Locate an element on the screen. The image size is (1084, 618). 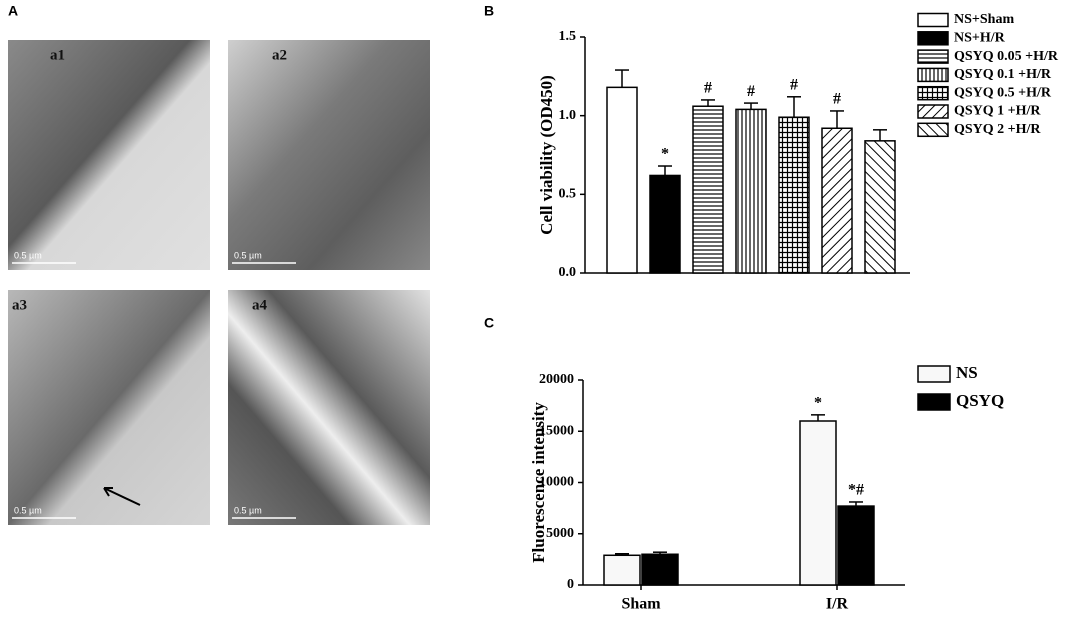
micrograph-label: a3 is located at coordinates (19, 305).